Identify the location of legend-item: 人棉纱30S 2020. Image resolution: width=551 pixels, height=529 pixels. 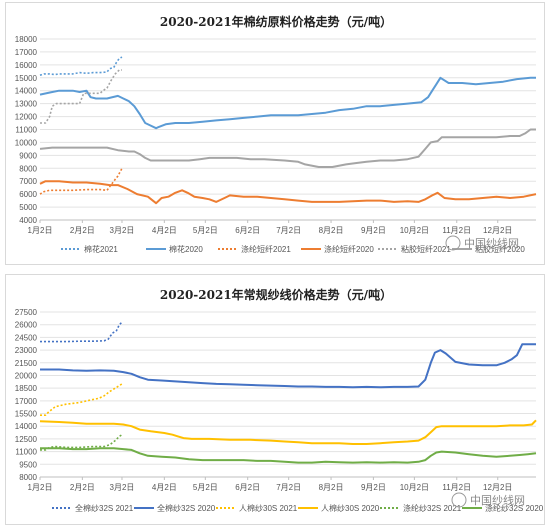
(339, 508).